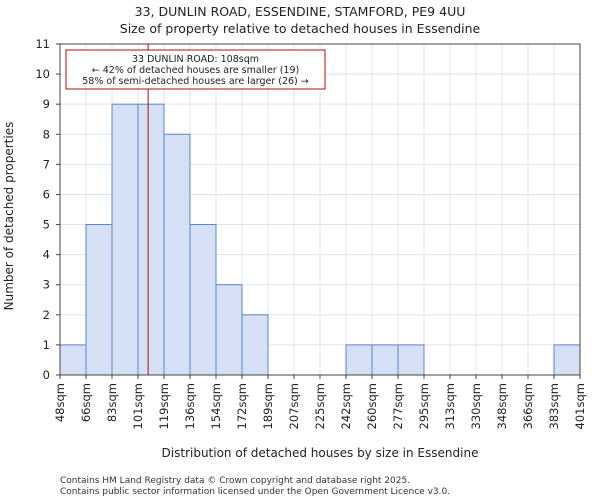 The height and width of the screenshot is (500, 600). What do you see at coordinates (216, 406) in the screenshot?
I see `x-tick-label: 154sqm` at bounding box center [216, 406].